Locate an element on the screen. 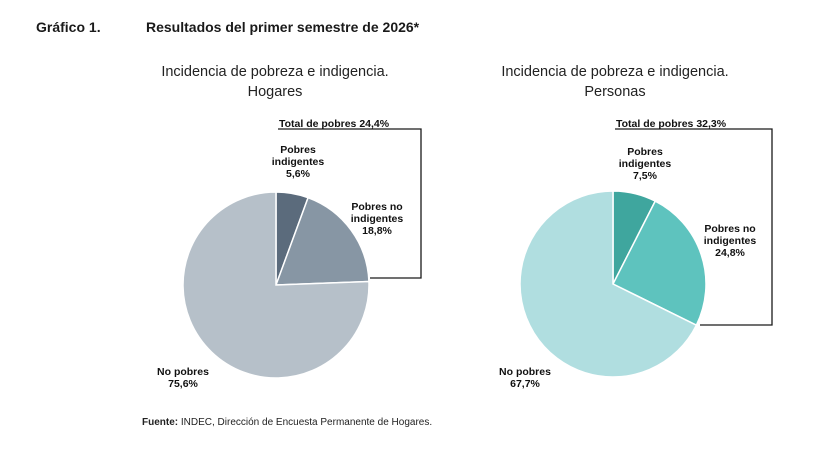  personas-label-no-indigentes-value: 24,8% is located at coordinates (730, 253).